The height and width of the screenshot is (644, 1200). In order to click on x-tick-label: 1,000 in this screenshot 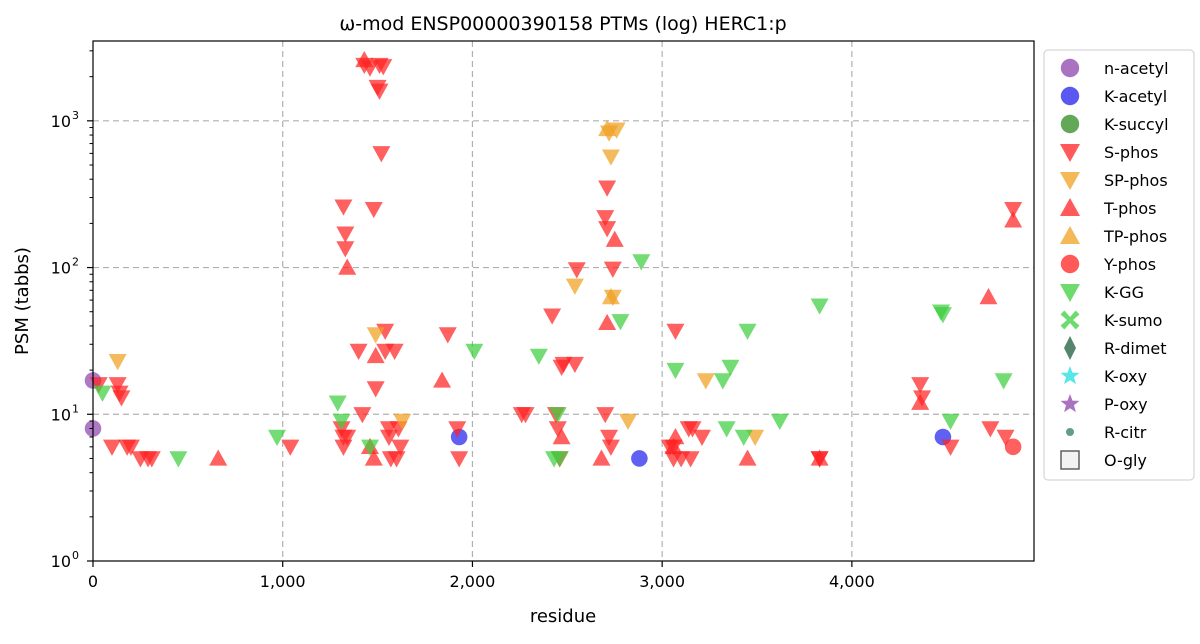, I will do `click(283, 581)`.